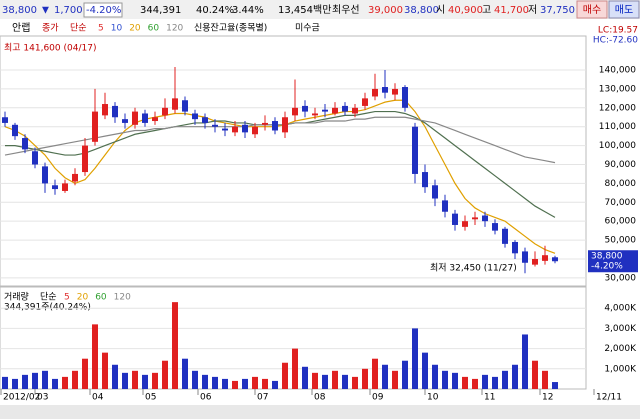  Describe the element at coordinates (47, 307) in the screenshot. I see `vol-last: 344,391주(40.24%)` at that location.